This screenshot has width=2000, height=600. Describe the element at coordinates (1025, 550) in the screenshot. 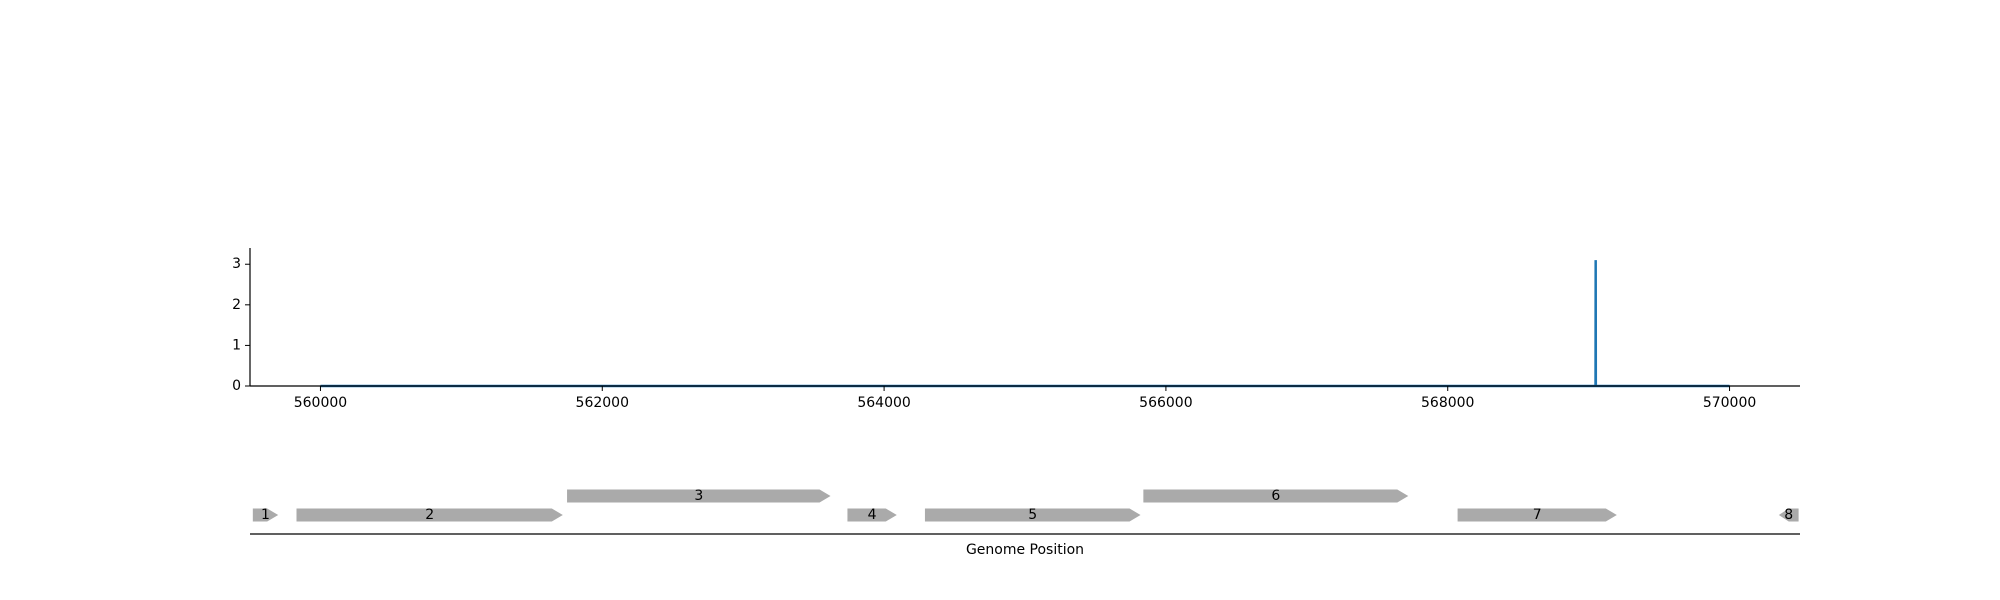

I see `gene-track-xlabel: Genome Position` at that location.